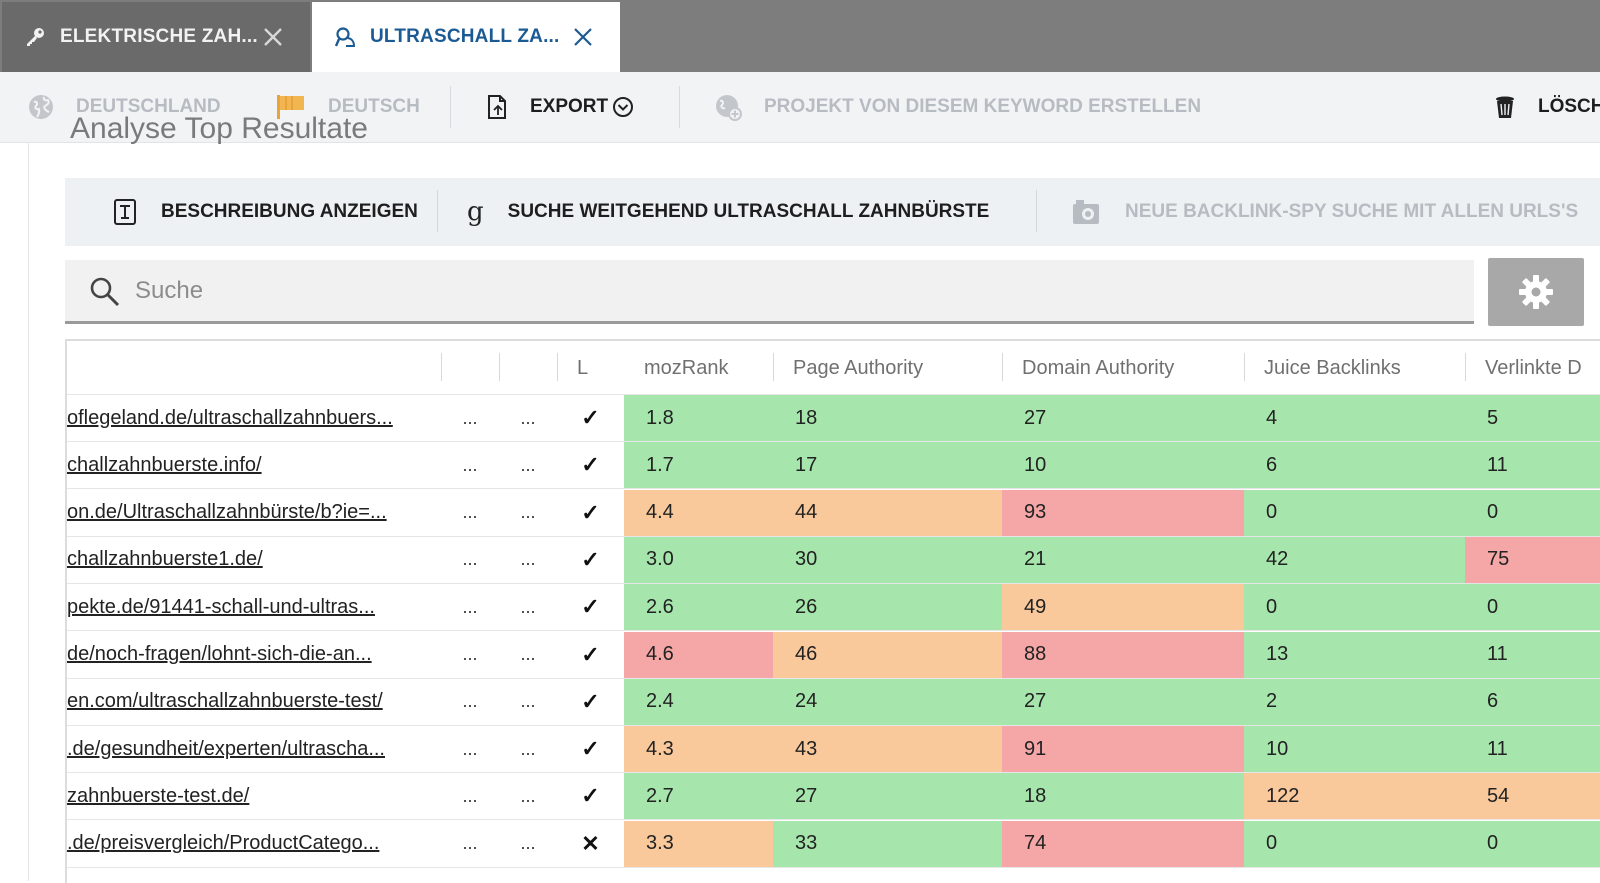 The width and height of the screenshot is (1600, 883). I want to click on table-row: challzahnbuerste1.de/...... ✓ 3.0 30 21 42 75, so click(833, 560).